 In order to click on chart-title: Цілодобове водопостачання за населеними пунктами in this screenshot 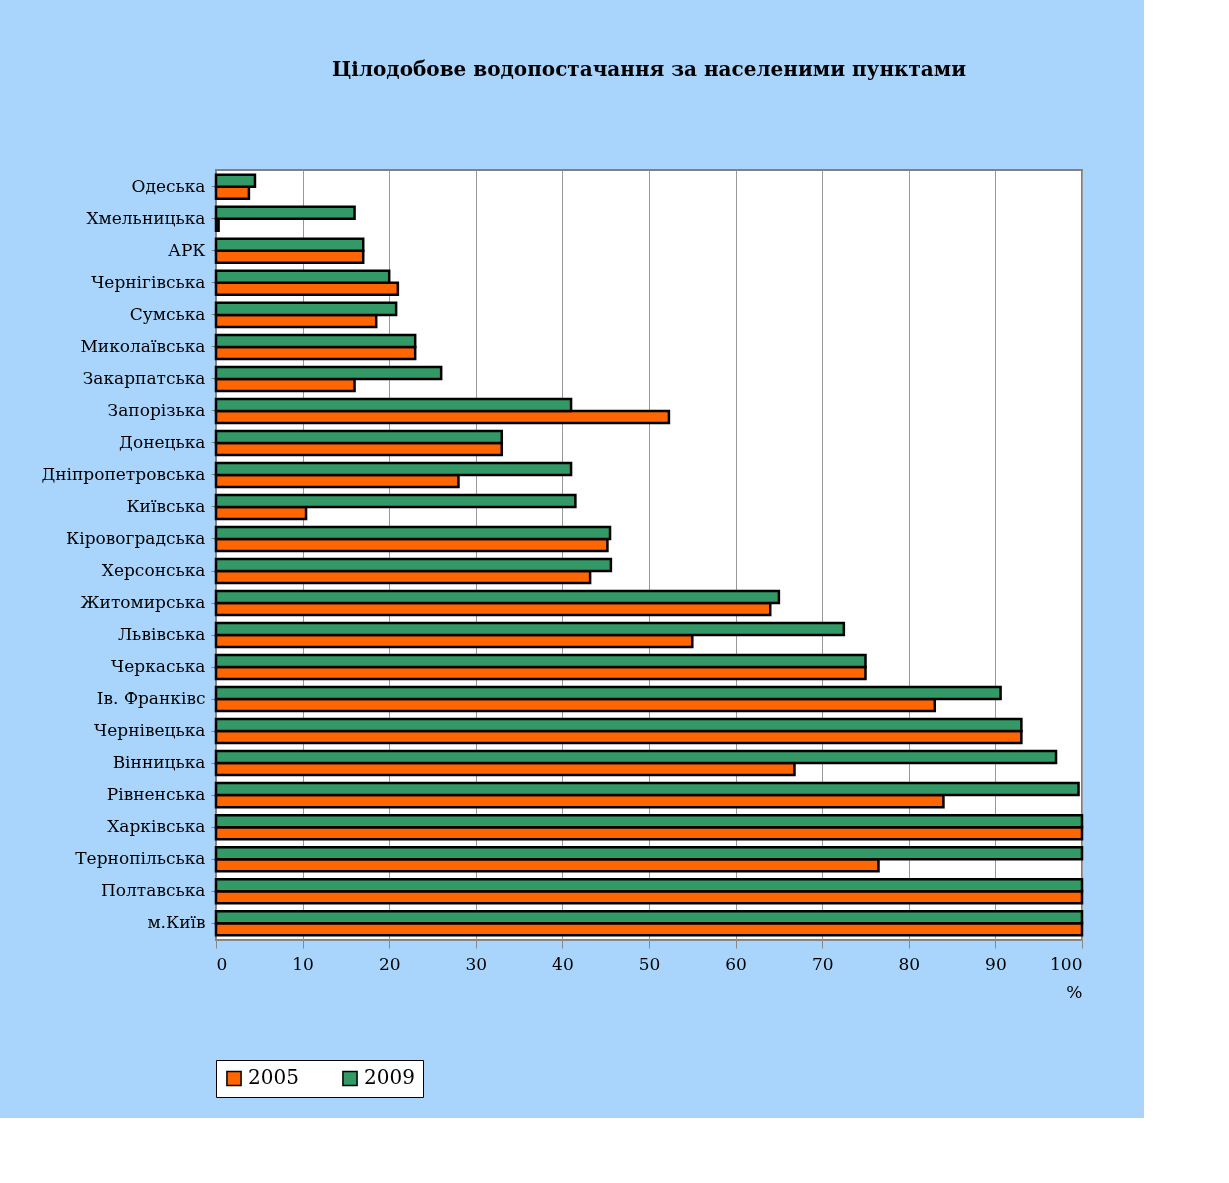, I will do `click(649, 69)`.